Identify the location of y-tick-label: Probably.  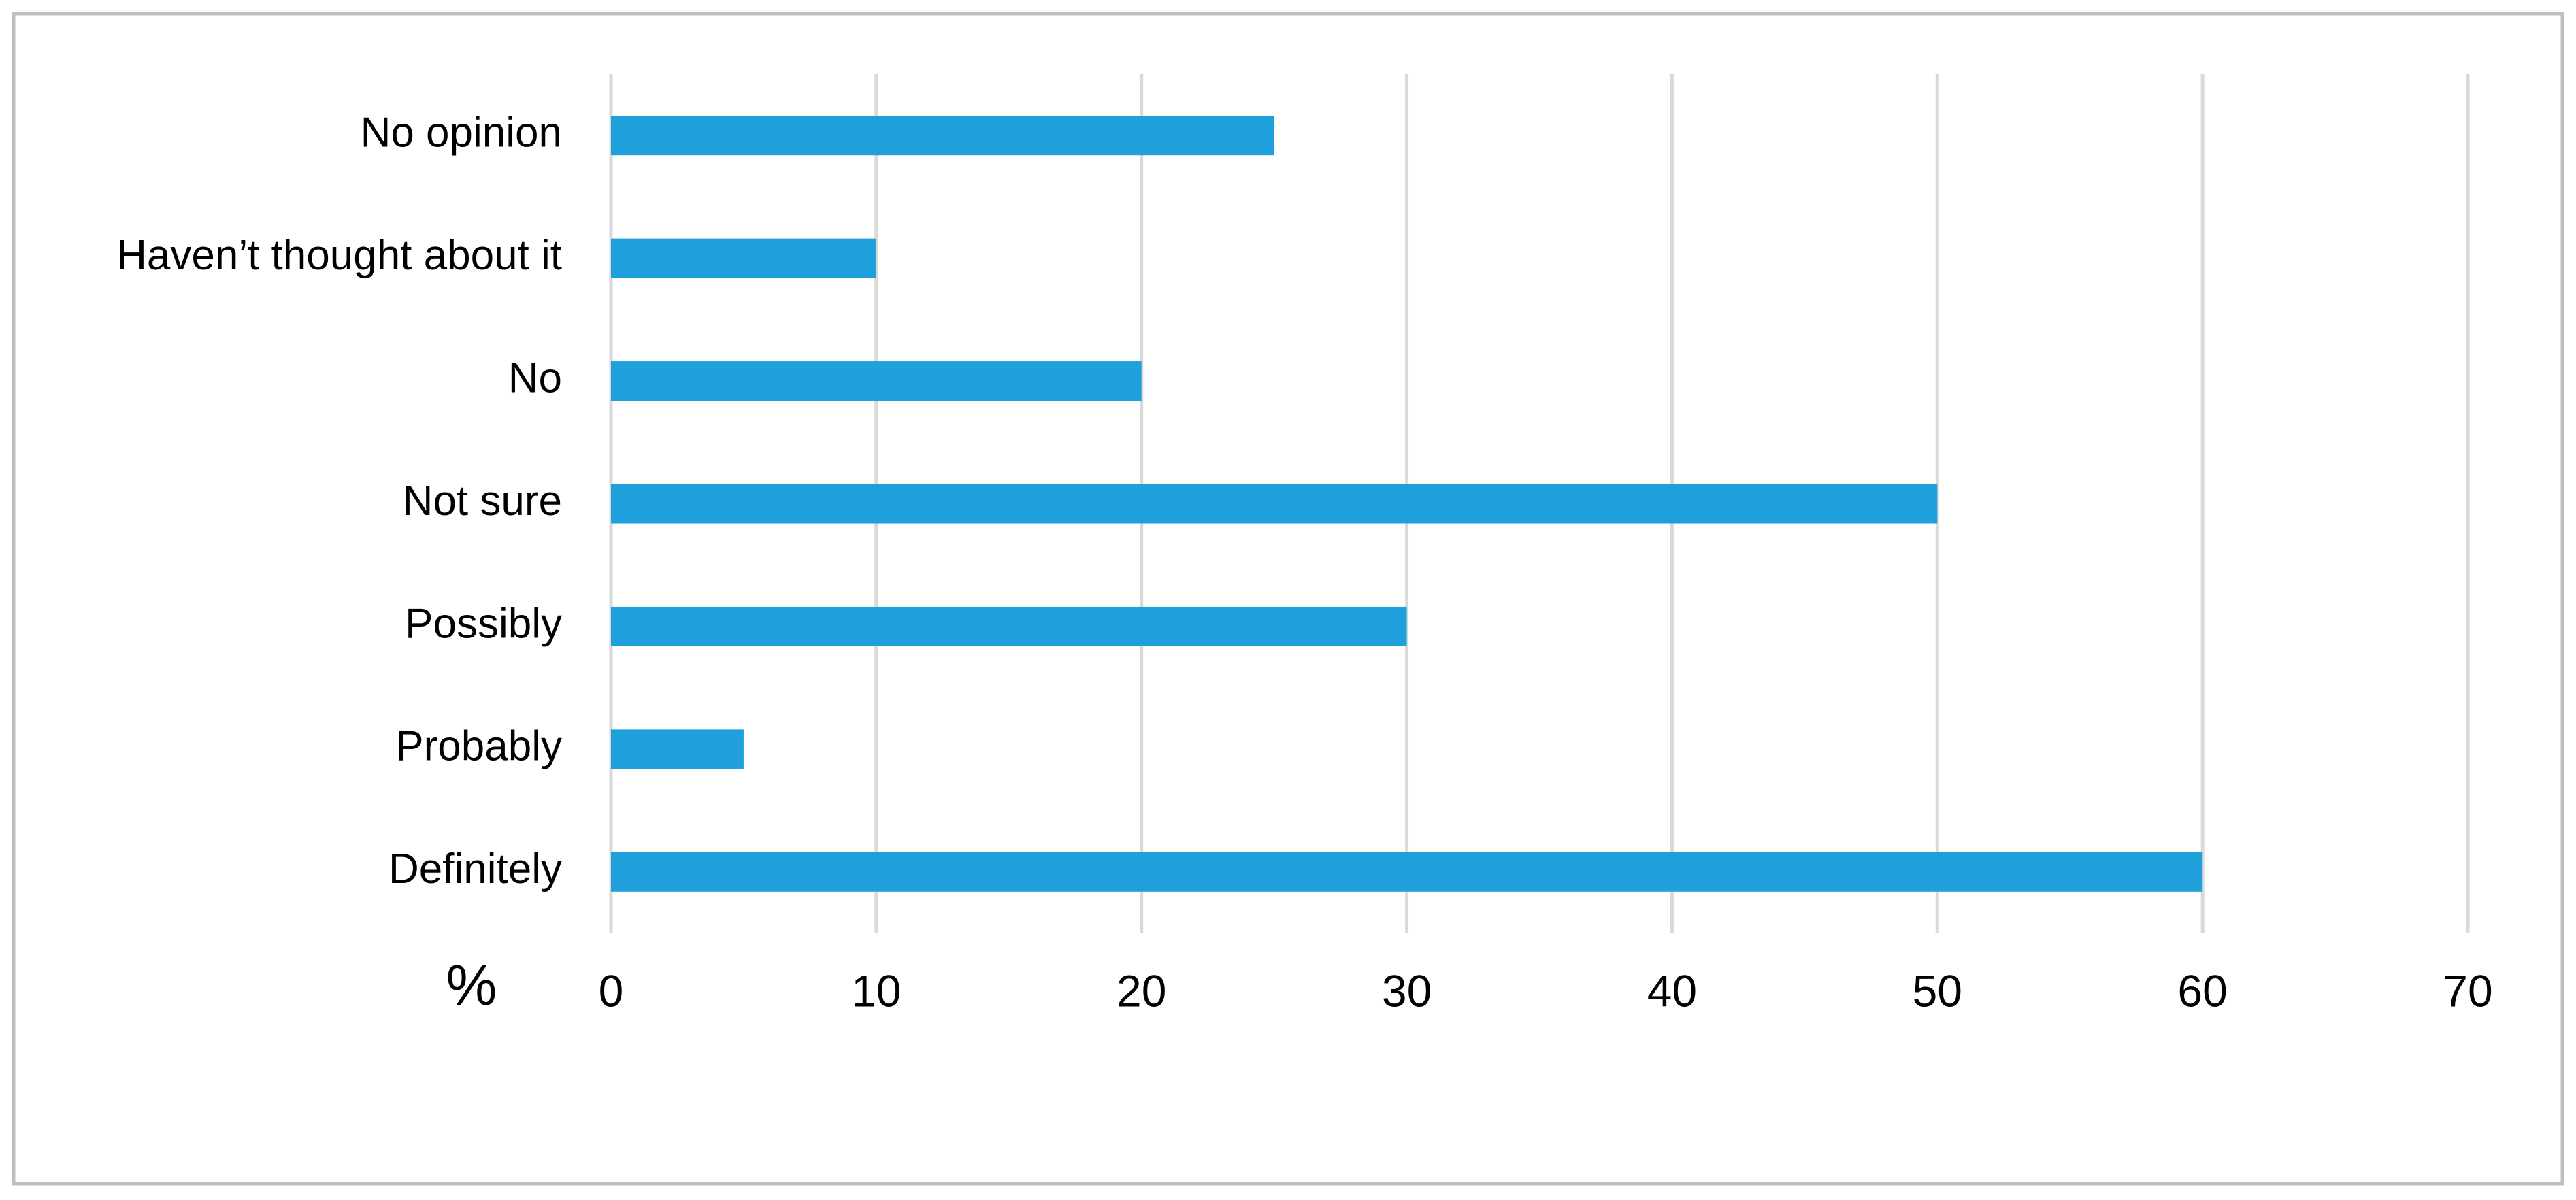
(479, 746).